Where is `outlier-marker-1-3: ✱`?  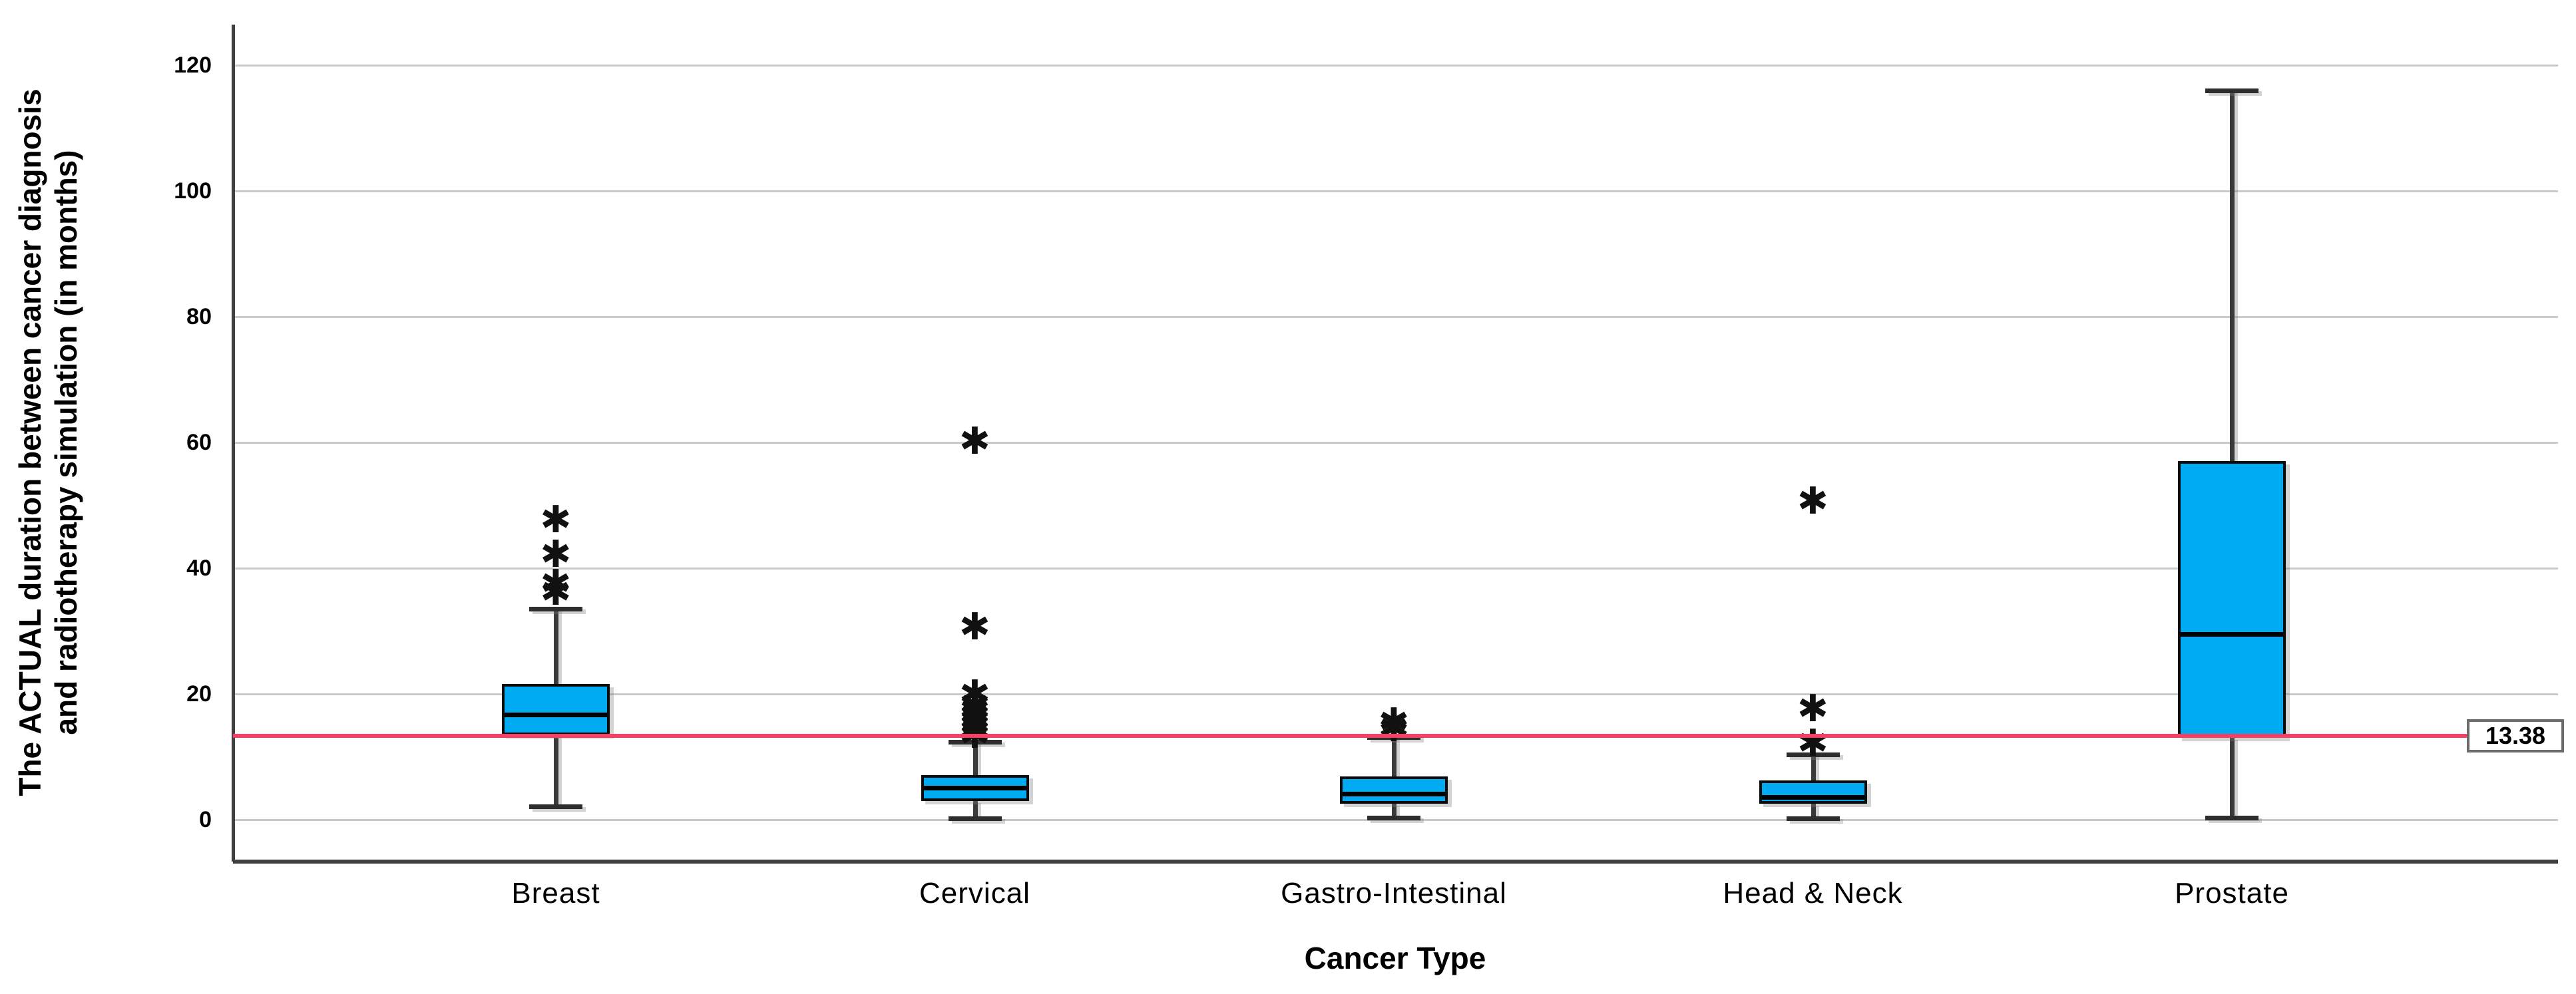 outlier-marker-1-3: ✱ is located at coordinates (556, 555).